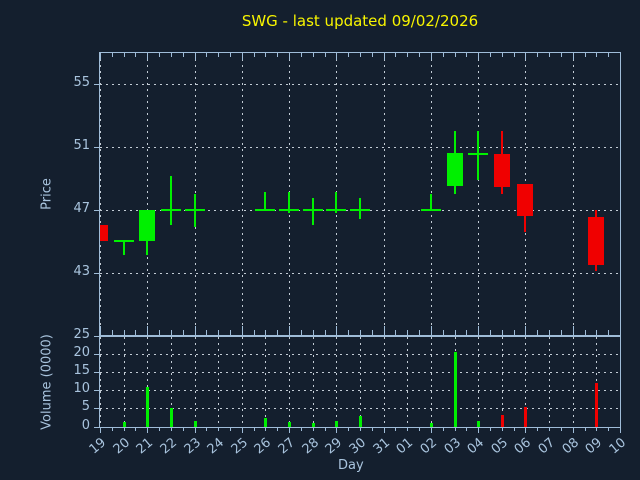  I want to click on volume-ytick-label: 15, so click(81, 370).